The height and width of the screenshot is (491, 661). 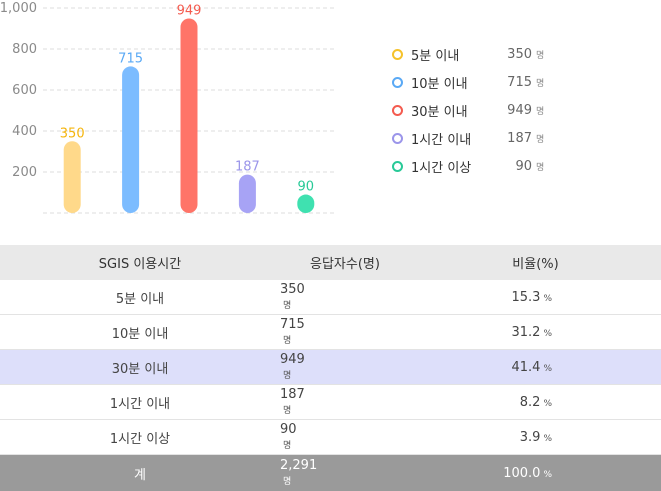 I want to click on bar-value-label: 949, so click(x=189, y=10).